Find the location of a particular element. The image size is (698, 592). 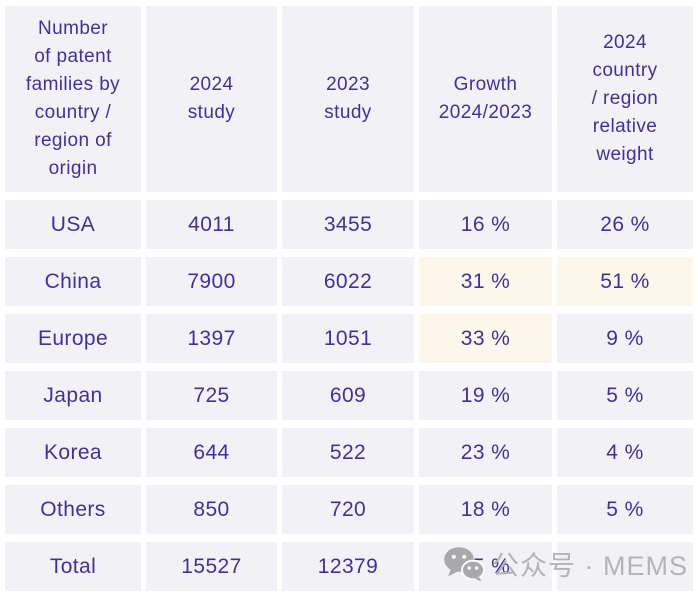

weight-cell: 9 % is located at coordinates (625, 338).